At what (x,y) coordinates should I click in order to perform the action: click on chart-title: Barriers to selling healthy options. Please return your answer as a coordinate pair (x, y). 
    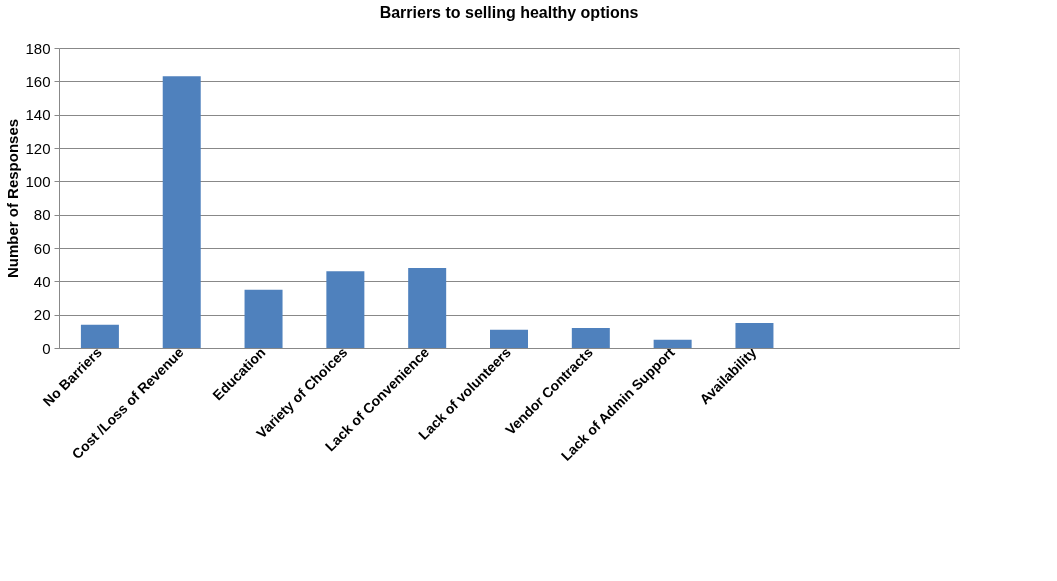
    Looking at the image, I should click on (509, 12).